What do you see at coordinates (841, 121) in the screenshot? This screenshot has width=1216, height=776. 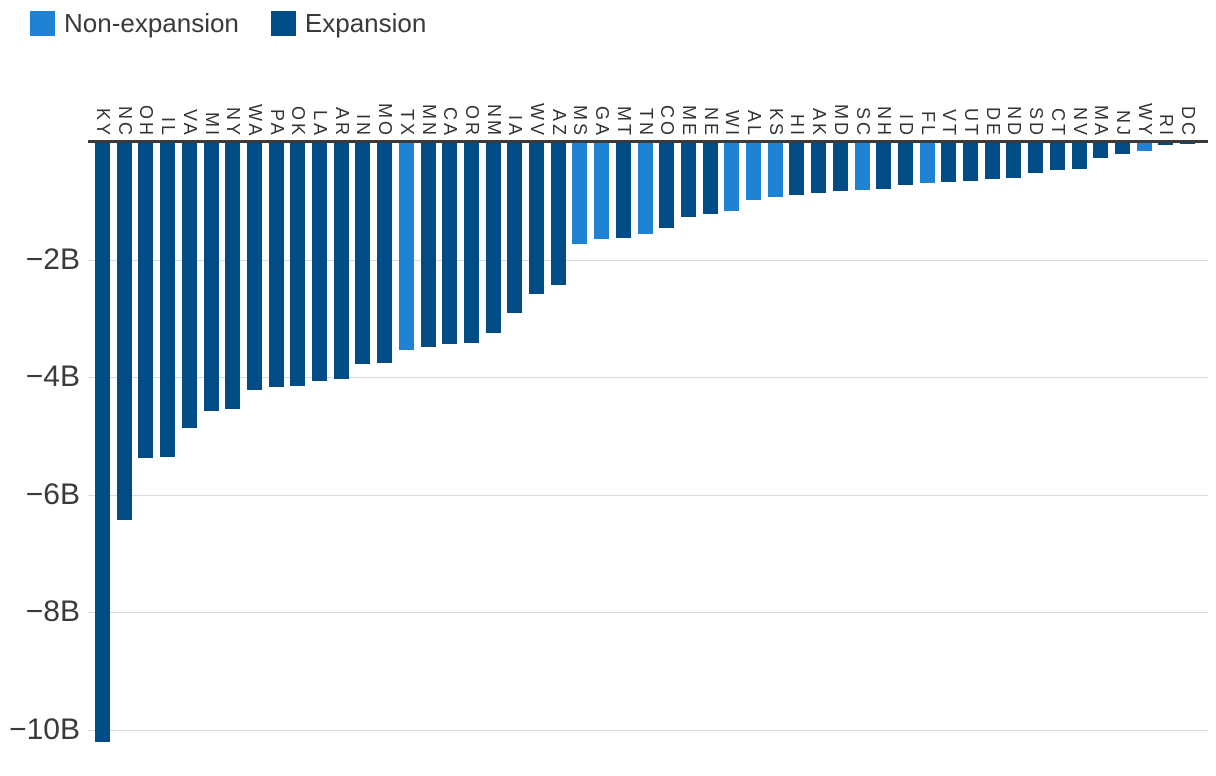 I see `xlabel-MD: MD` at bounding box center [841, 121].